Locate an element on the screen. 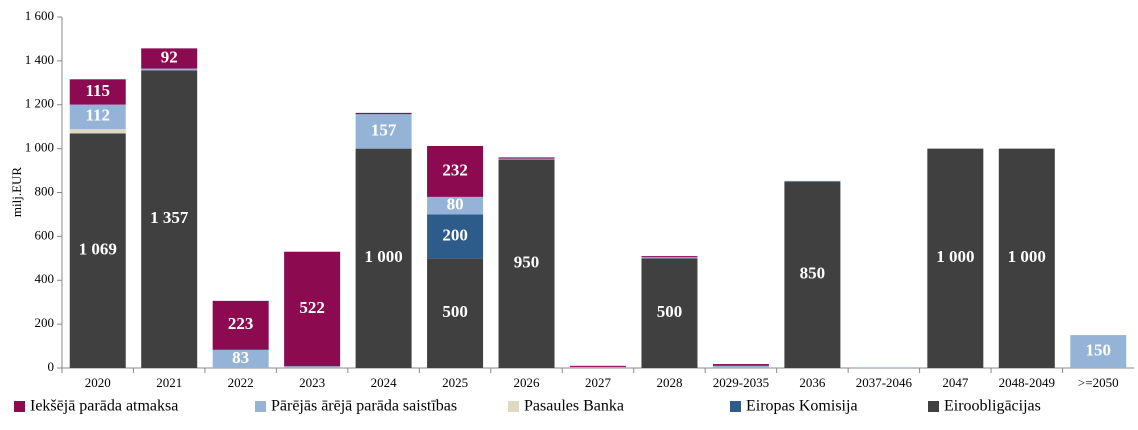 This screenshot has height=430, width=1138. x-tick-label: 2047 is located at coordinates (955, 382).